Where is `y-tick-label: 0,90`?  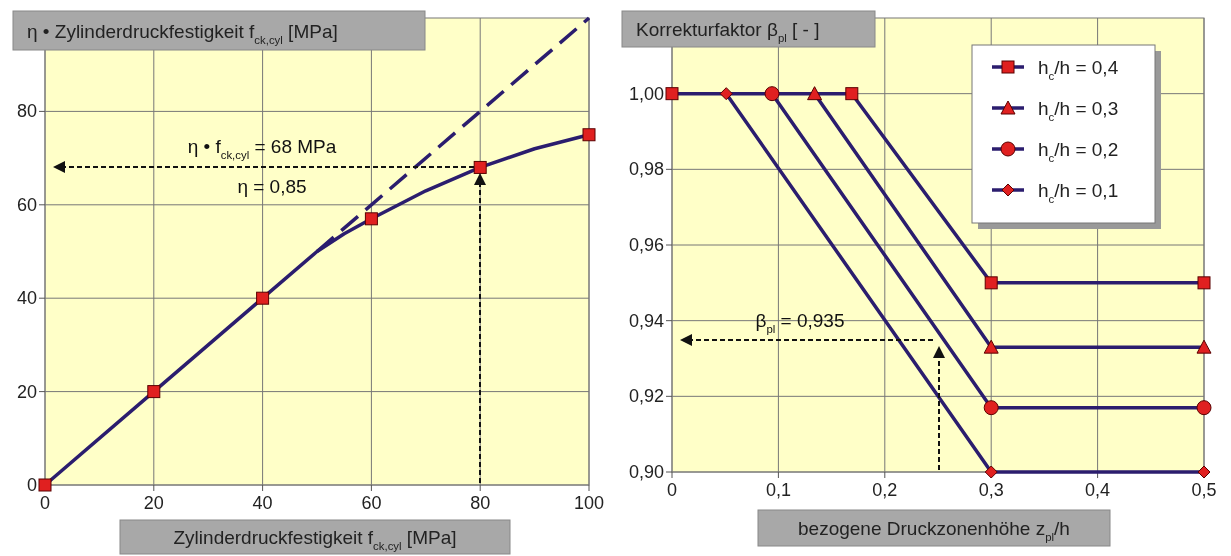
y-tick-label: 0,90 is located at coordinates (646, 472).